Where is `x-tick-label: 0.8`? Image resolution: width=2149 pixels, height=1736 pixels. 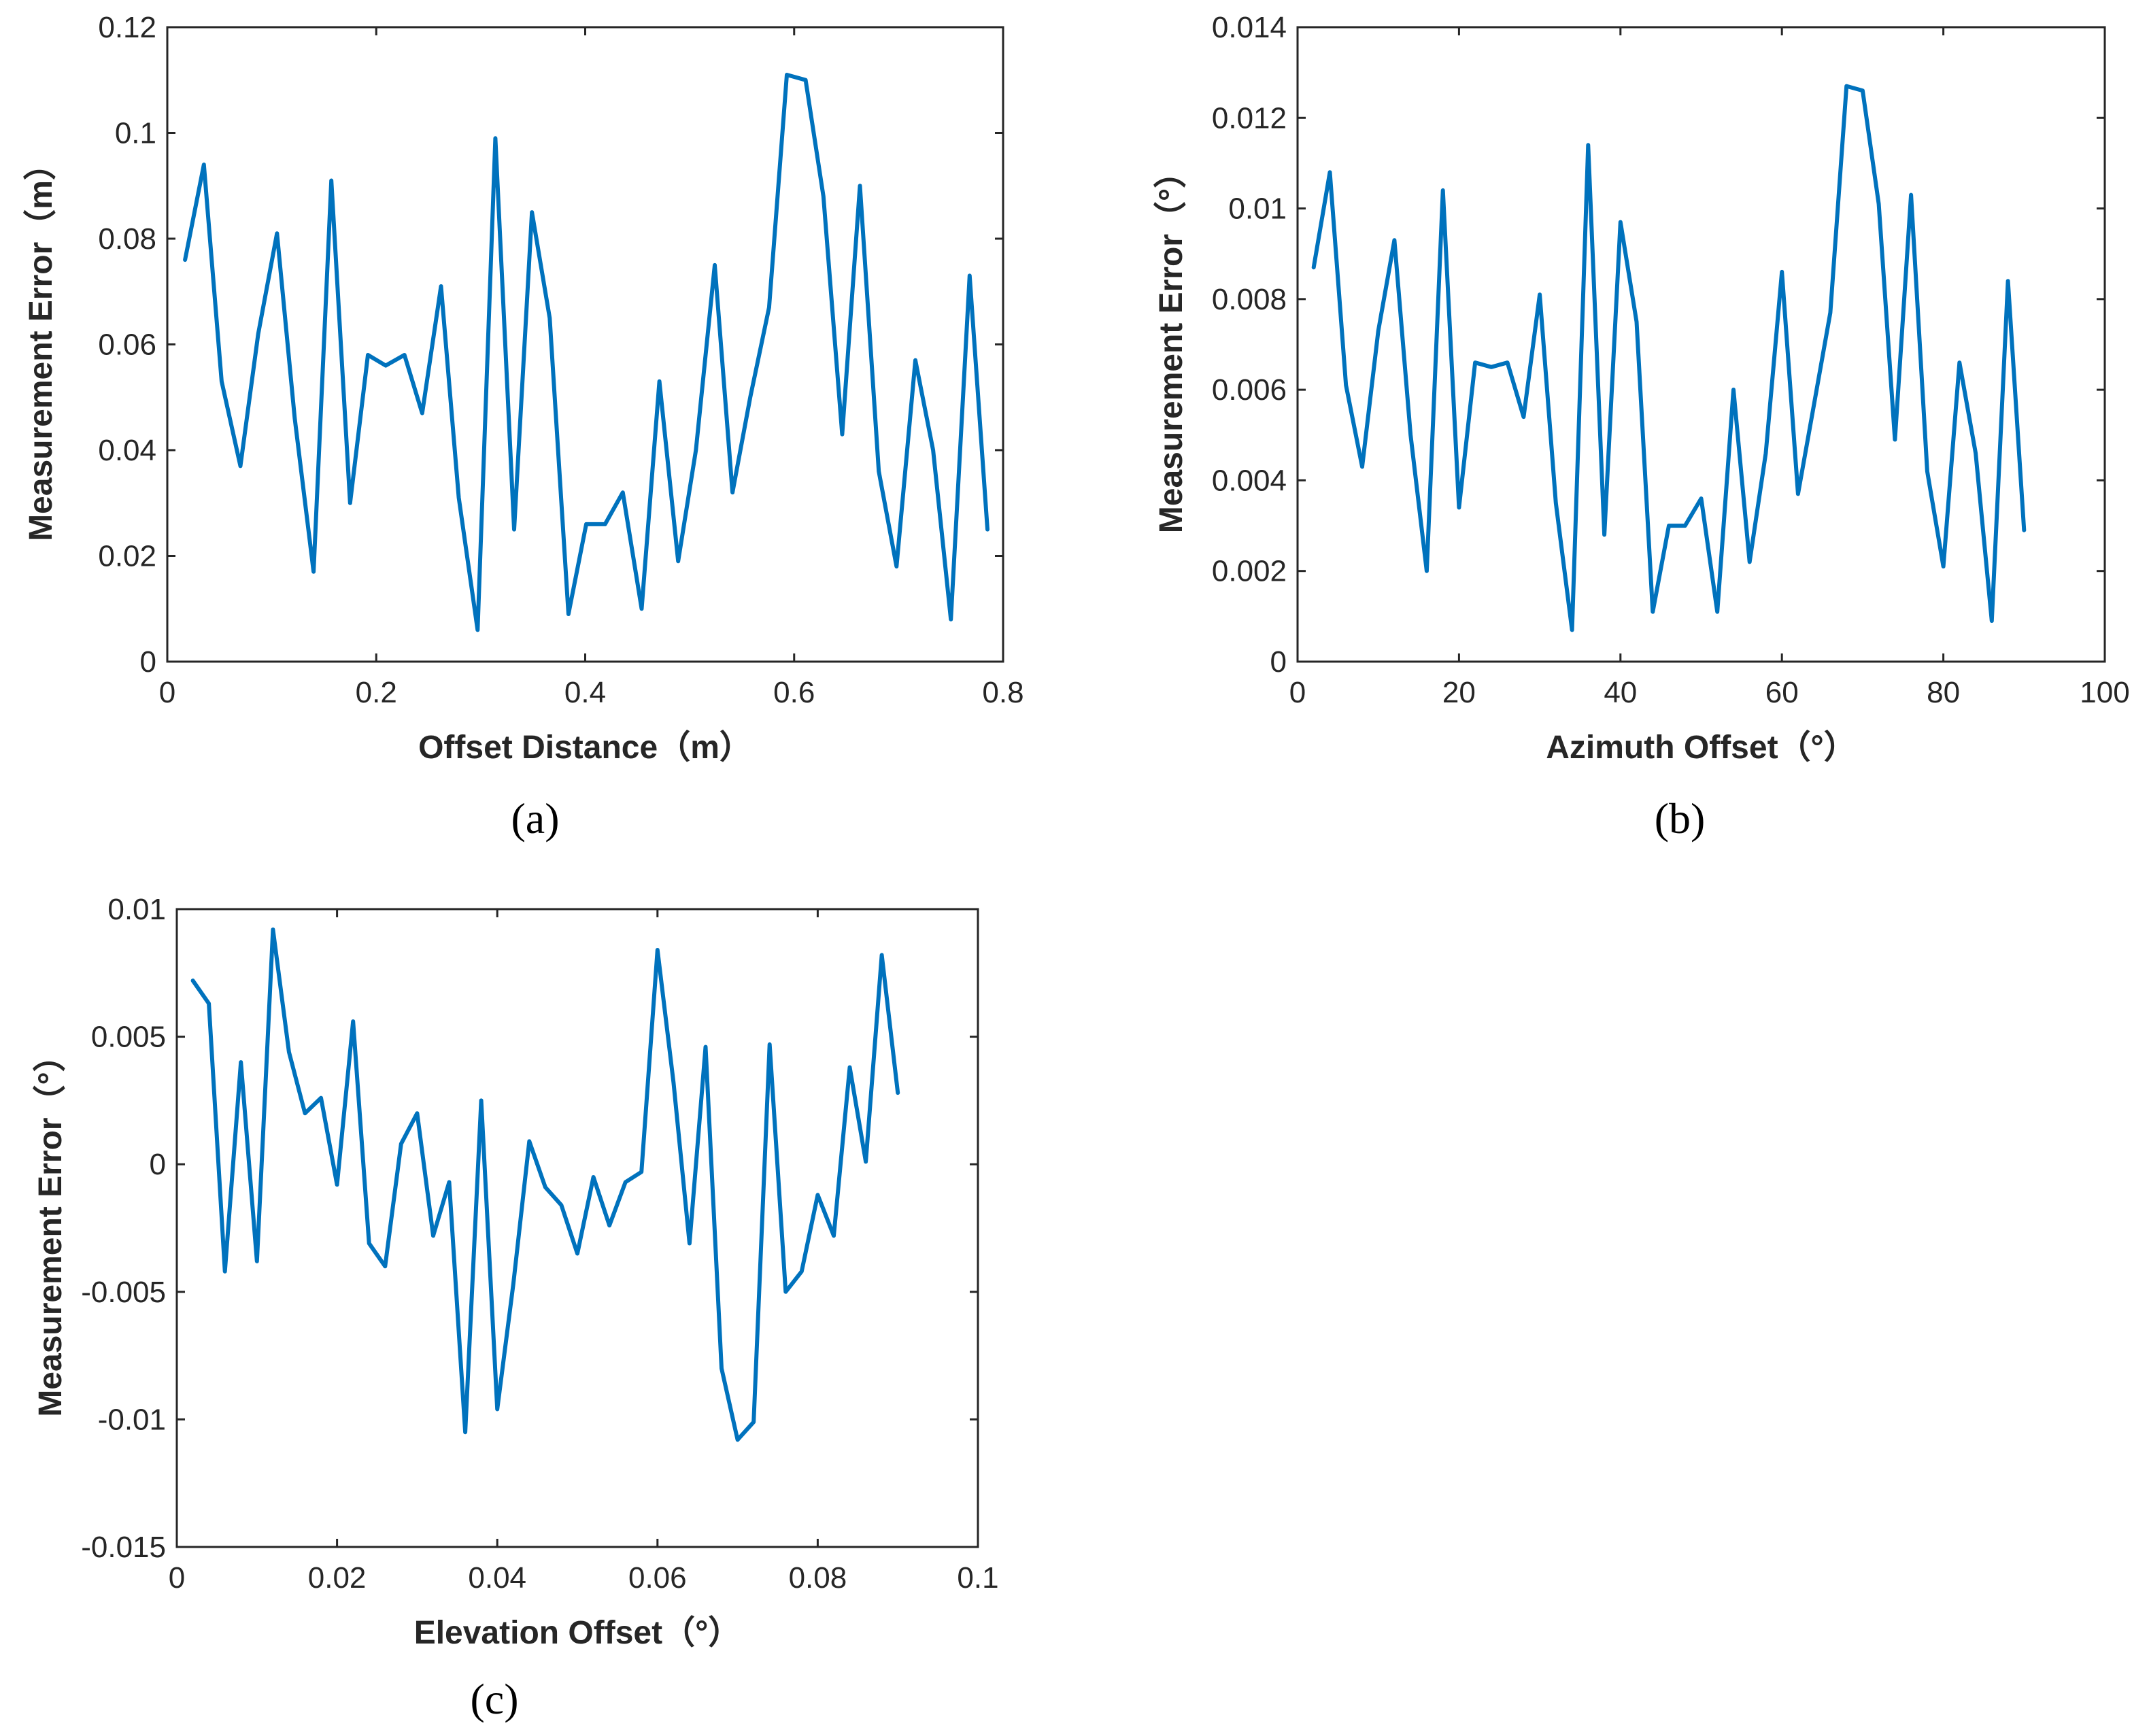
x-tick-label: 0.8 is located at coordinates (1002, 692).